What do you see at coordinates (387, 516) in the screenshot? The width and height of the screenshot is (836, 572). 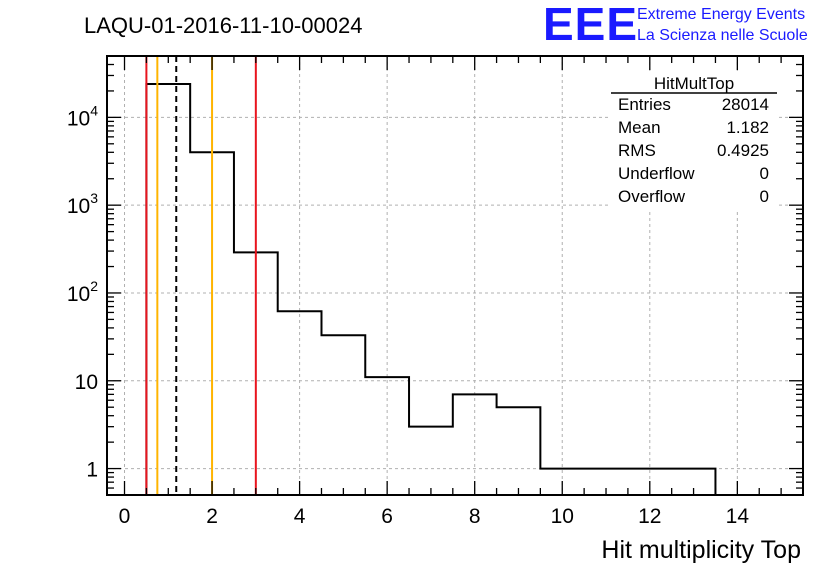 I see `x-tick-label: 6` at bounding box center [387, 516].